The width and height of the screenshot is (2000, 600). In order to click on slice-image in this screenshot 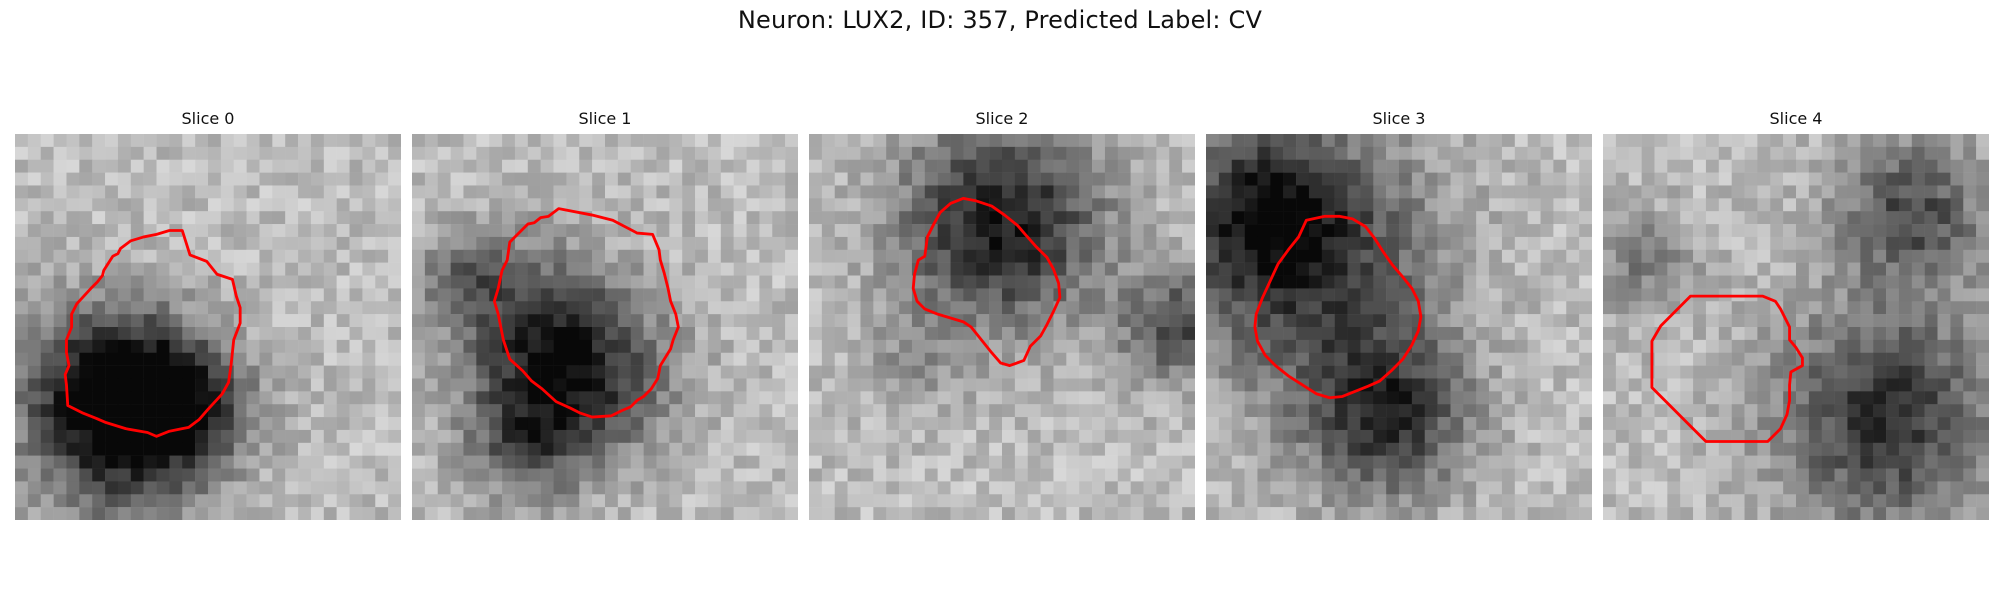, I will do `click(1796, 327)`.